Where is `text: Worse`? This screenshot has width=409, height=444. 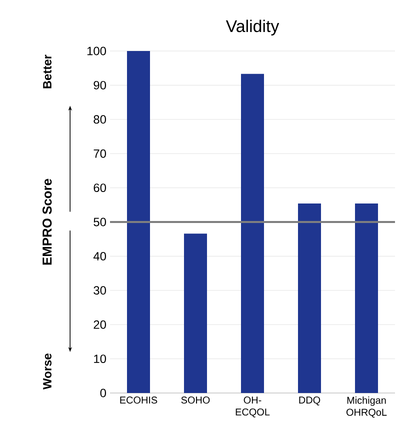
text: Worse is located at coordinates (47, 372).